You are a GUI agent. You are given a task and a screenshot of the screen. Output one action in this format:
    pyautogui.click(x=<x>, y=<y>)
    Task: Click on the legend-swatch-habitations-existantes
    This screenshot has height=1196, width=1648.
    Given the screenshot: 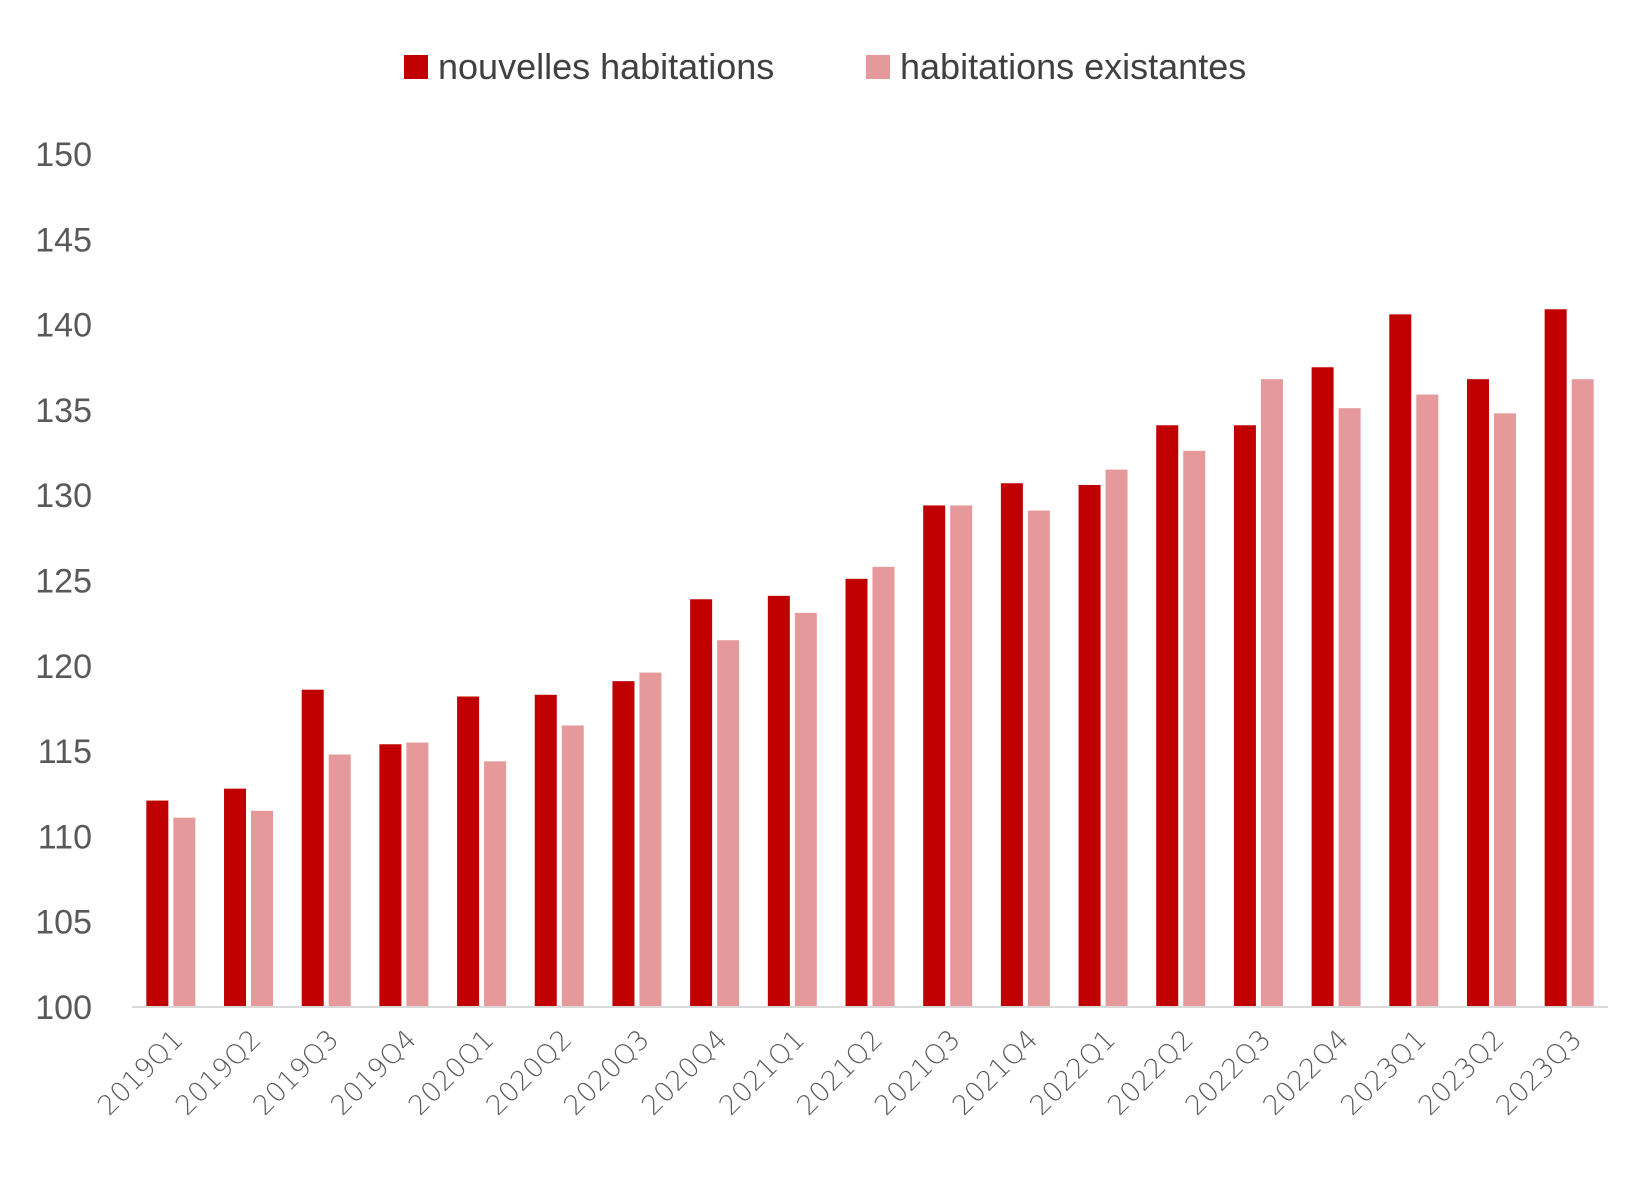 What is the action you would take?
    pyautogui.click(x=878, y=67)
    